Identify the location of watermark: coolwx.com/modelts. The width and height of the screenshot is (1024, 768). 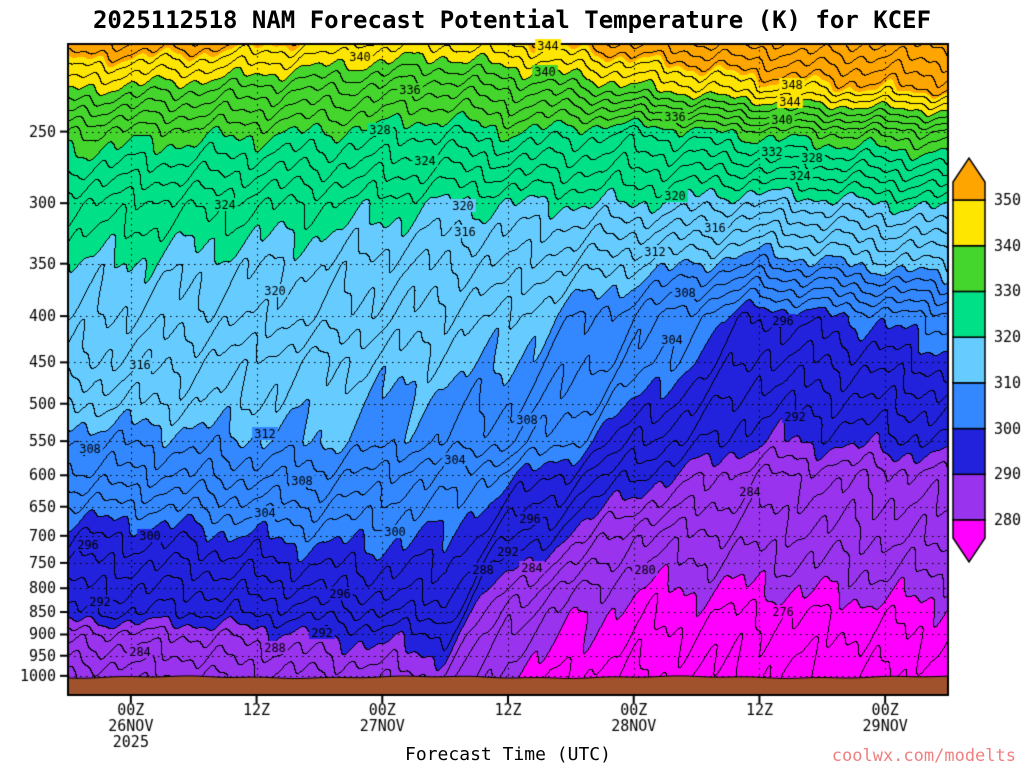
(923, 756).